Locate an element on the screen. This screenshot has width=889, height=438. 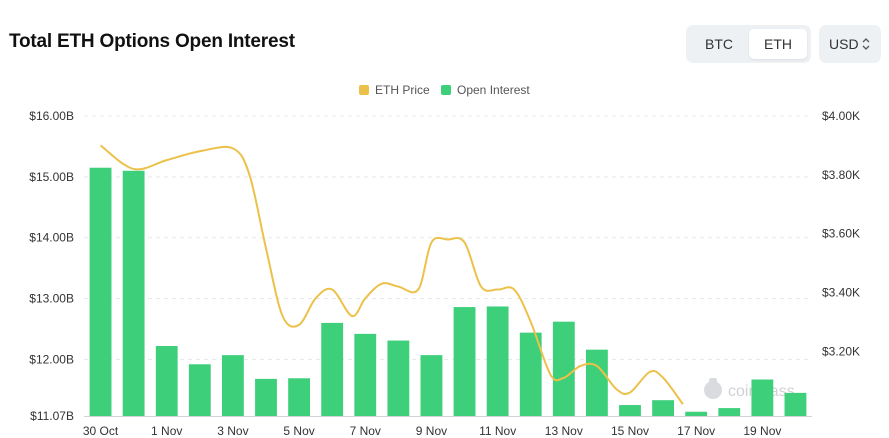
x-tick-label: 9 Nov is located at coordinates (431, 431).